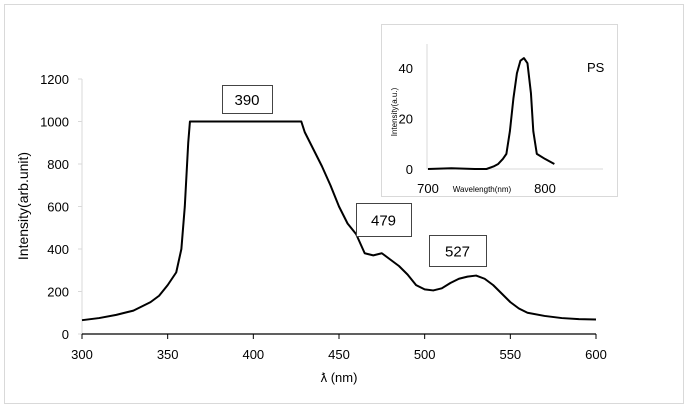 The height and width of the screenshot is (408, 688). I want to click on y-tick-label: 1200, so click(54, 79).